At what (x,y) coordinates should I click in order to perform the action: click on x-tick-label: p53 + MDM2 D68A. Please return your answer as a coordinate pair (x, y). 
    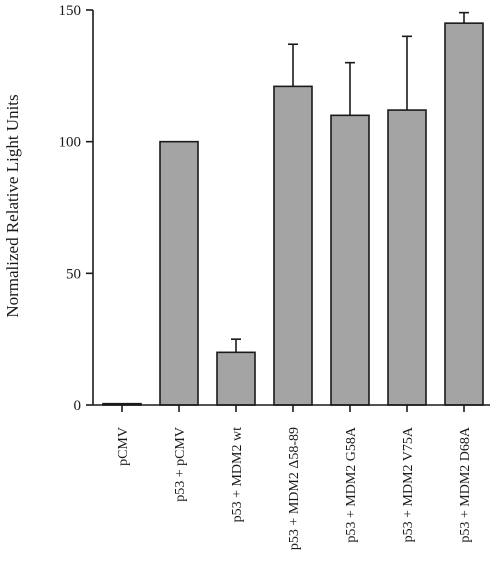
    Looking at the image, I should click on (465, 484).